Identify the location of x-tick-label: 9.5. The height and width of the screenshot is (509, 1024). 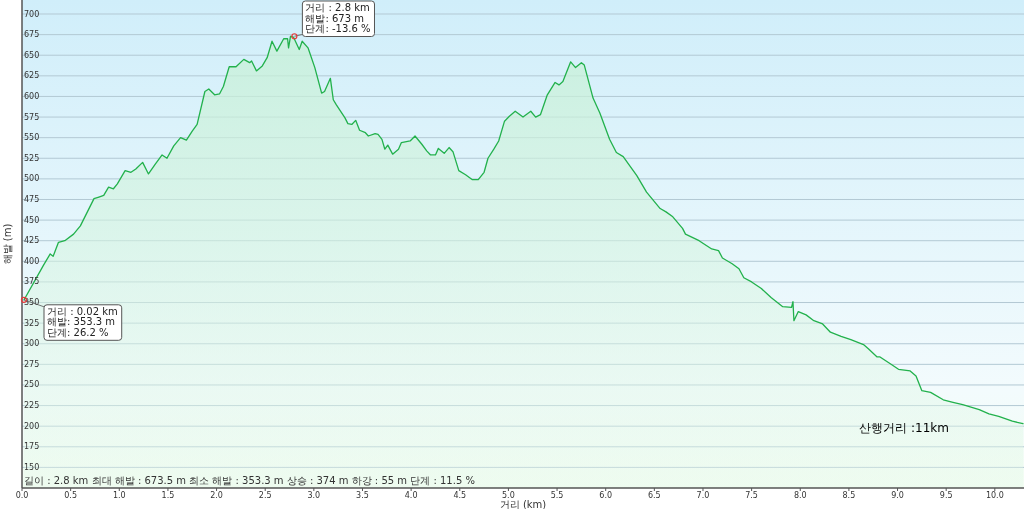
(946, 495).